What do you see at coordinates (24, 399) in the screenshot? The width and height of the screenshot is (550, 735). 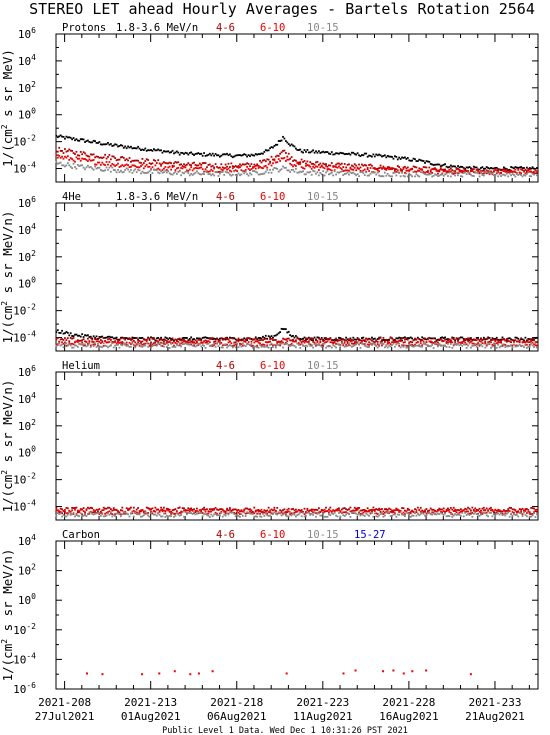 I see `y-tick-base: 10` at bounding box center [24, 399].